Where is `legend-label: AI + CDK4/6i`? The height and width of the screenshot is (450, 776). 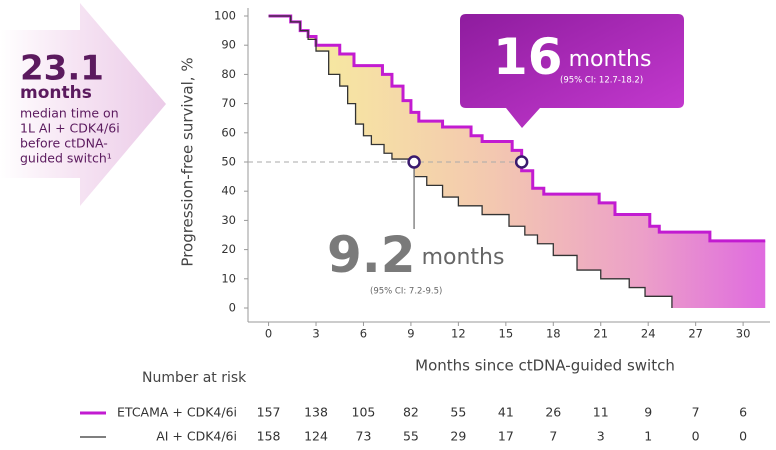 legend-label: AI + CDK4/6i is located at coordinates (196, 436).